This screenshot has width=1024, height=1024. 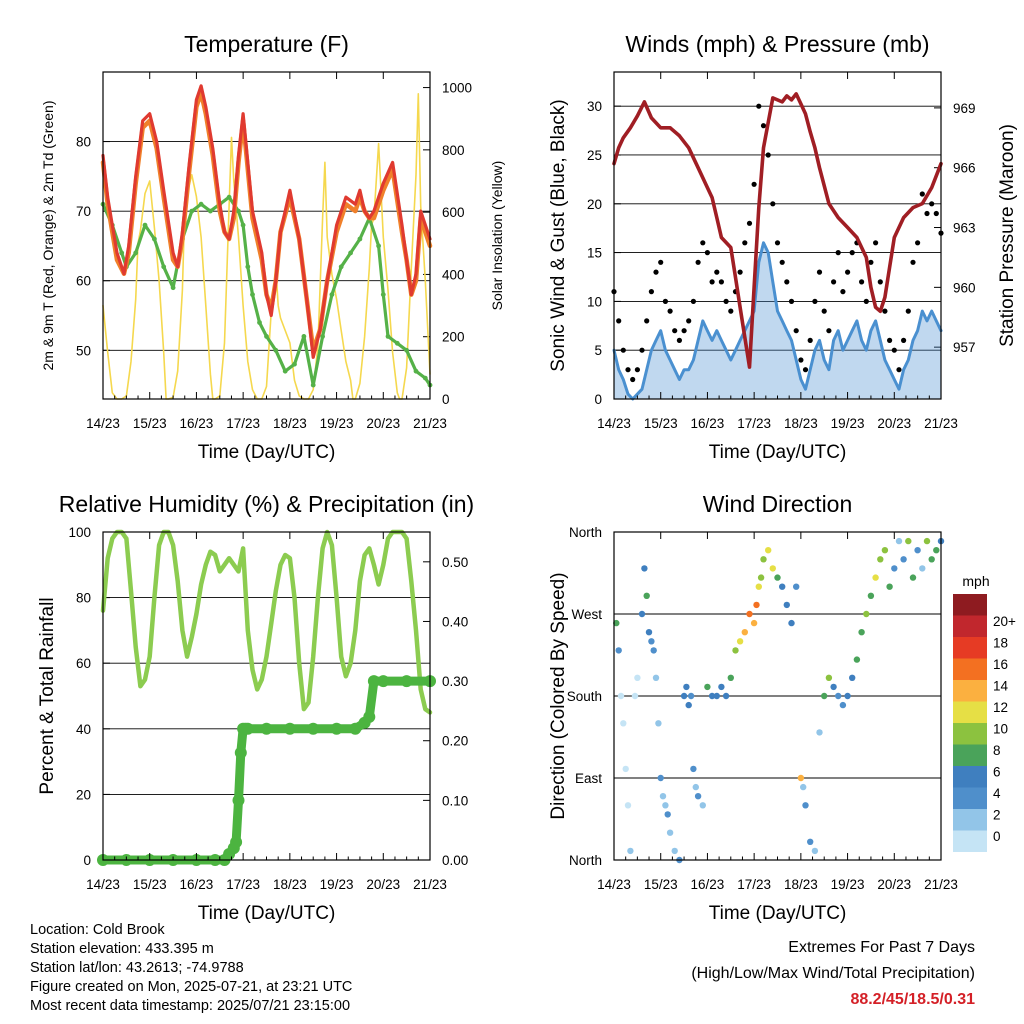 What do you see at coordinates (997, 814) in the screenshot?
I see `colorbar-label: 2` at bounding box center [997, 814].